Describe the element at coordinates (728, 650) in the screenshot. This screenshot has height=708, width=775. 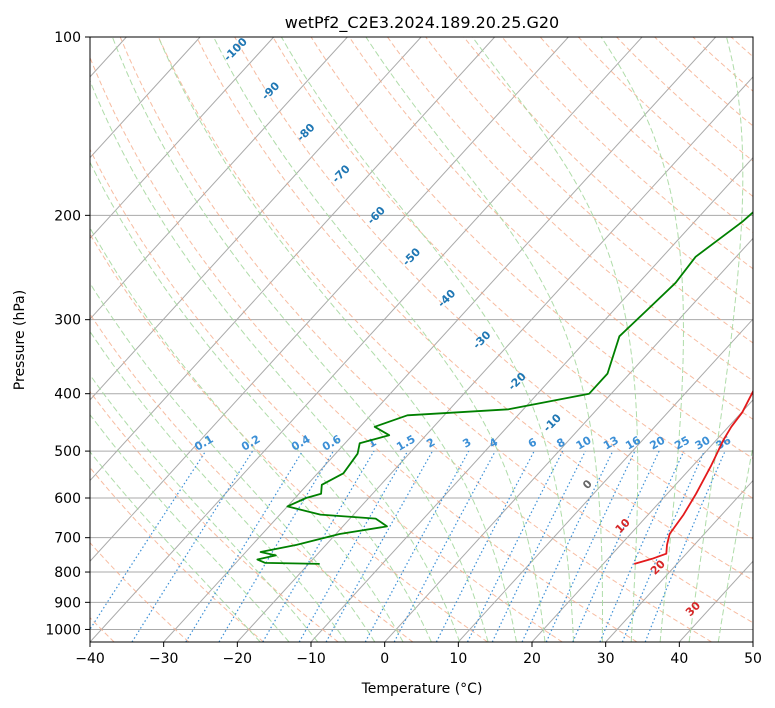
I see `dry-adiabat-label: 40` at that location.